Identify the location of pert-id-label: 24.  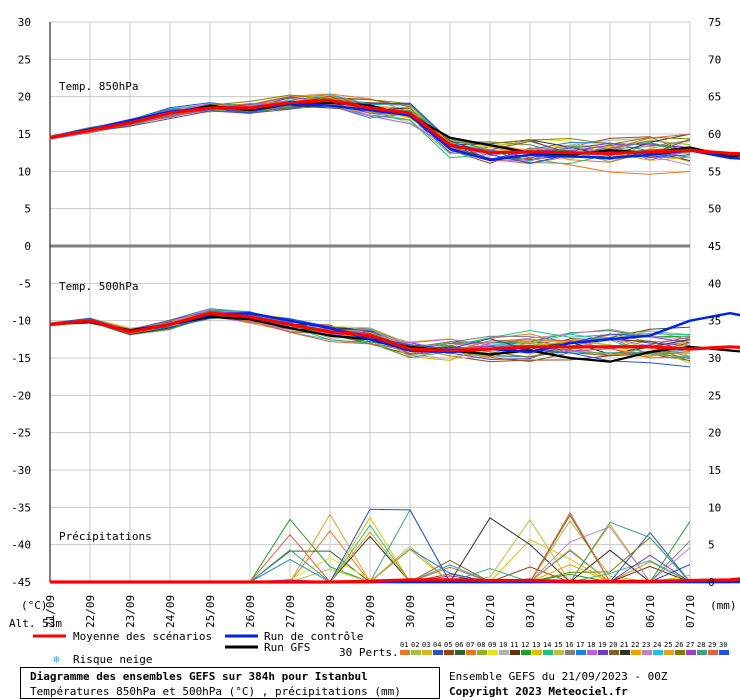
(657, 645).